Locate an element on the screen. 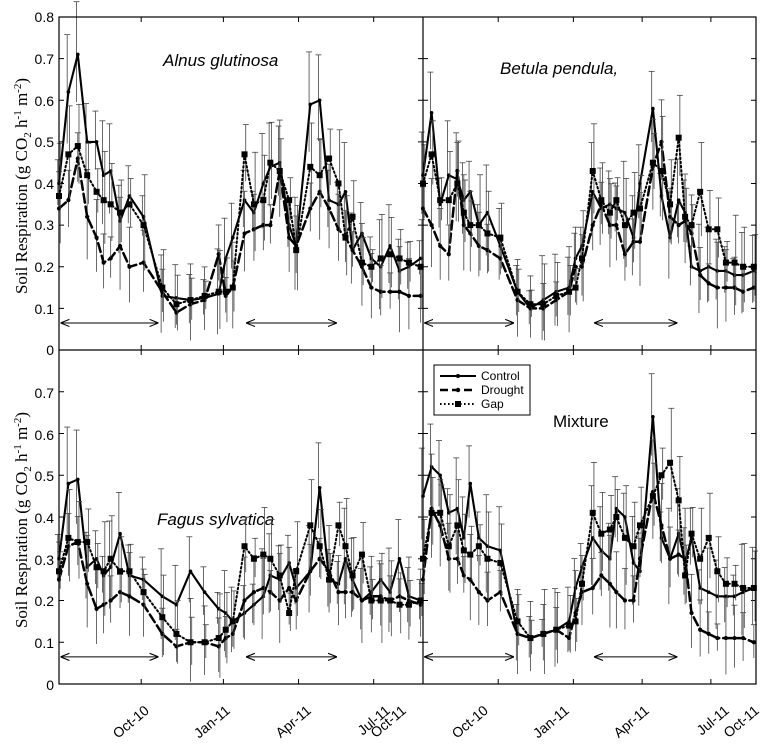 This screenshot has height=748, width=761. legend-label-gap: Gap is located at coordinates (492, 404).